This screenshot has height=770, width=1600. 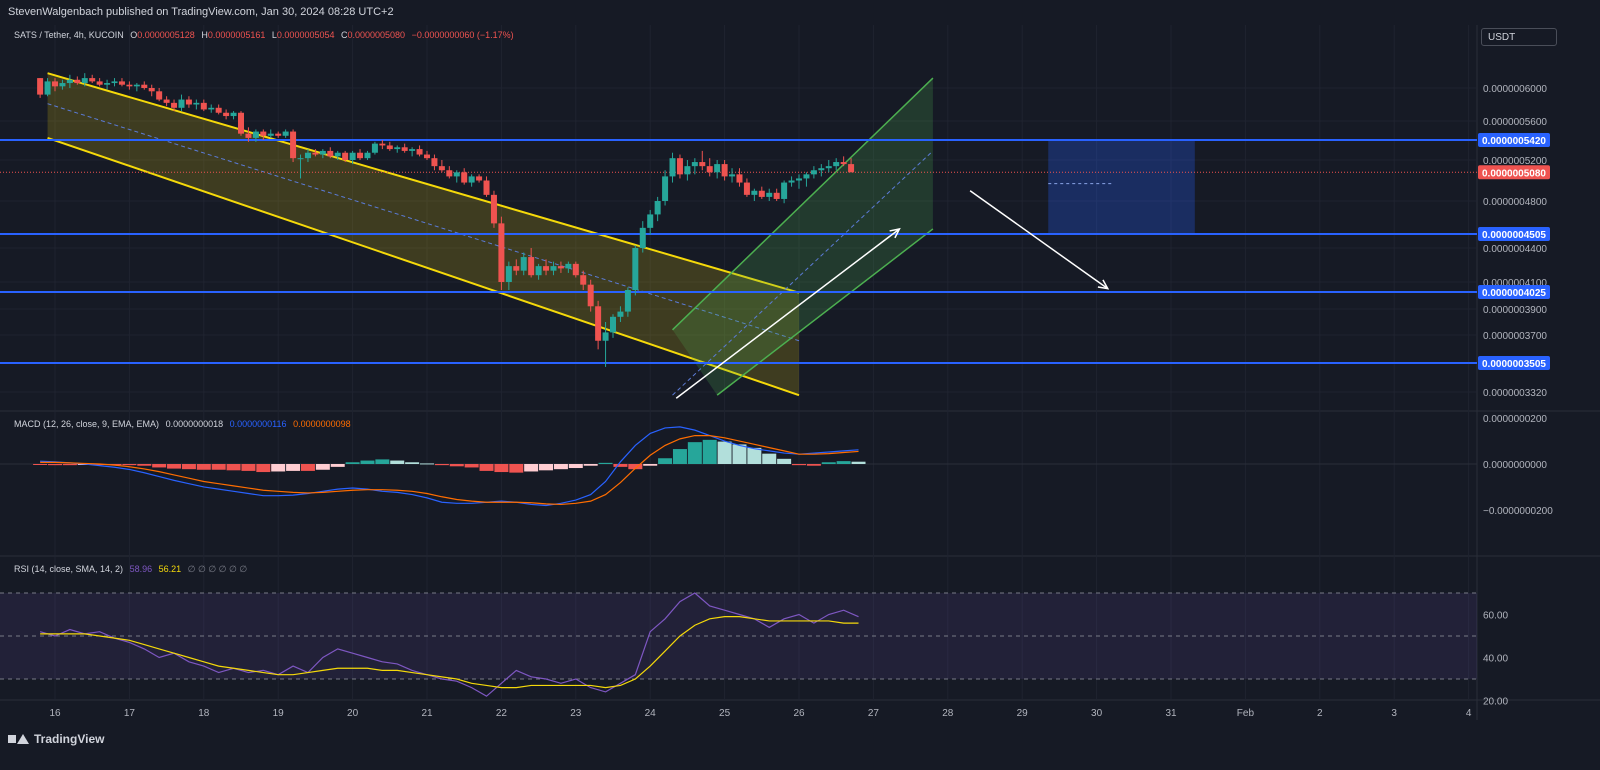 I want to click on time-axis-label: 27, so click(x=874, y=713).